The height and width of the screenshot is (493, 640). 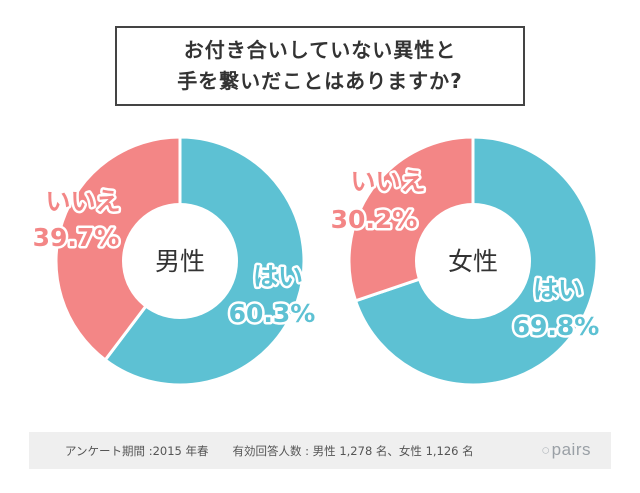 I want to click on chart-title-box: お付き合いしていない異性と 手を繋いだことはありますか?, so click(x=320, y=66).